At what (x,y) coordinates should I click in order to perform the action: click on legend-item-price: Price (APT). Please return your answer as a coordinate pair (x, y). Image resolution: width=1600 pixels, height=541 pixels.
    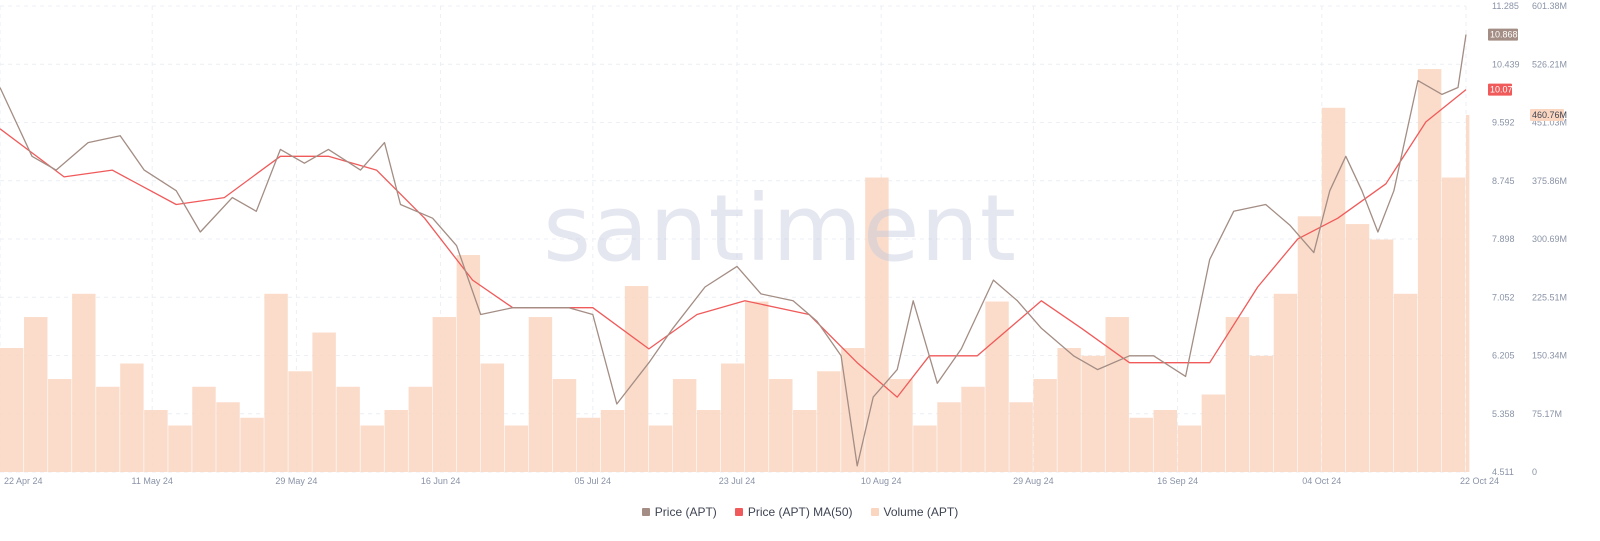
    Looking at the image, I should click on (679, 512).